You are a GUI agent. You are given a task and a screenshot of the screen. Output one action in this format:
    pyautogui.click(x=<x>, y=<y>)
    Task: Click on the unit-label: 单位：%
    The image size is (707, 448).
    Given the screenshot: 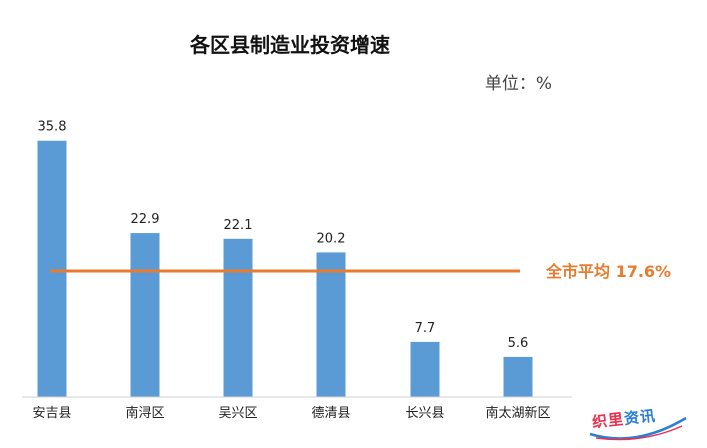 What is the action you would take?
    pyautogui.click(x=518, y=84)
    